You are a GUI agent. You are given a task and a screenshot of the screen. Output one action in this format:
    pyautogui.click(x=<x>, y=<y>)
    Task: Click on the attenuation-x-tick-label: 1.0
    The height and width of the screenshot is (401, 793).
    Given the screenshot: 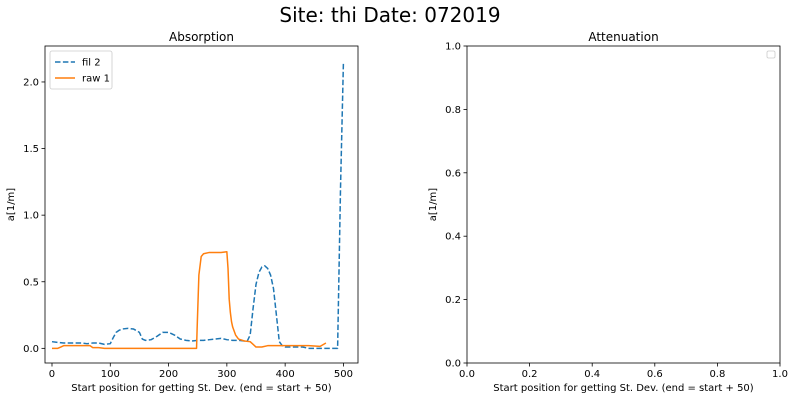 What is the action you would take?
    pyautogui.click(x=780, y=374)
    